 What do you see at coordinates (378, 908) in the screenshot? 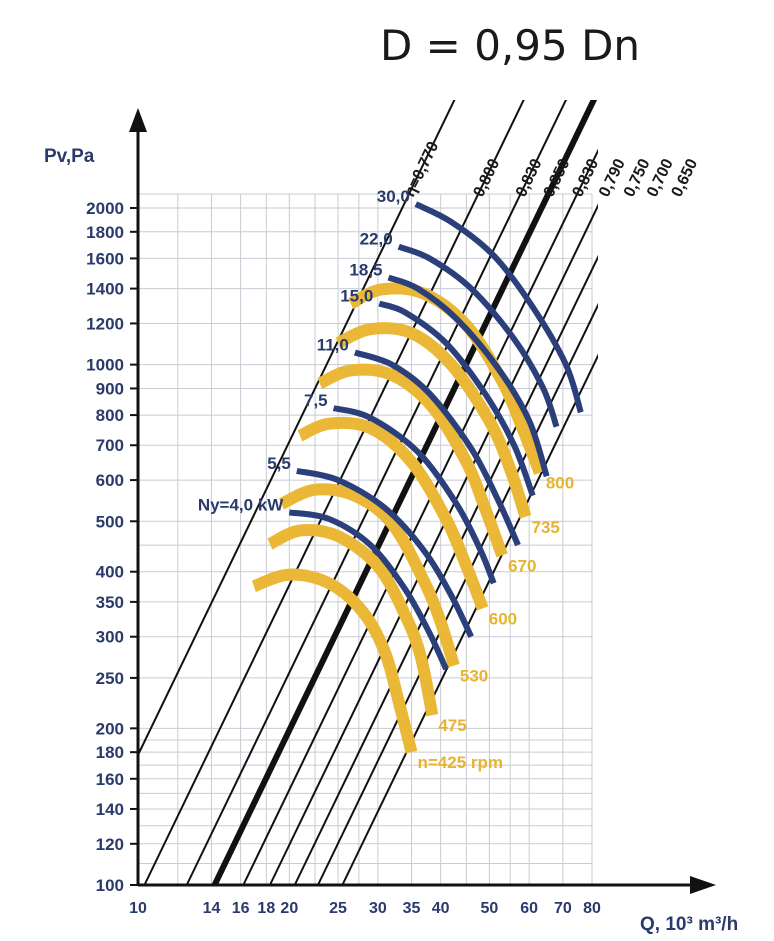
I see `x-tick-30: 30` at bounding box center [378, 908].